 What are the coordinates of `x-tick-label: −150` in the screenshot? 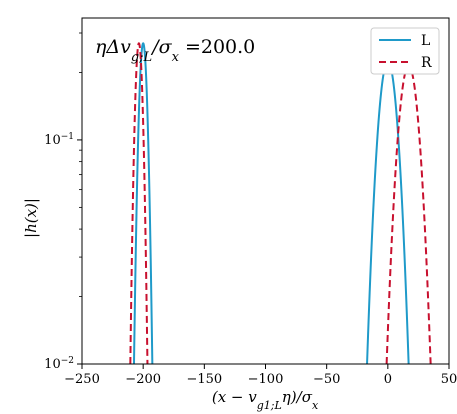 It's located at (204, 379).